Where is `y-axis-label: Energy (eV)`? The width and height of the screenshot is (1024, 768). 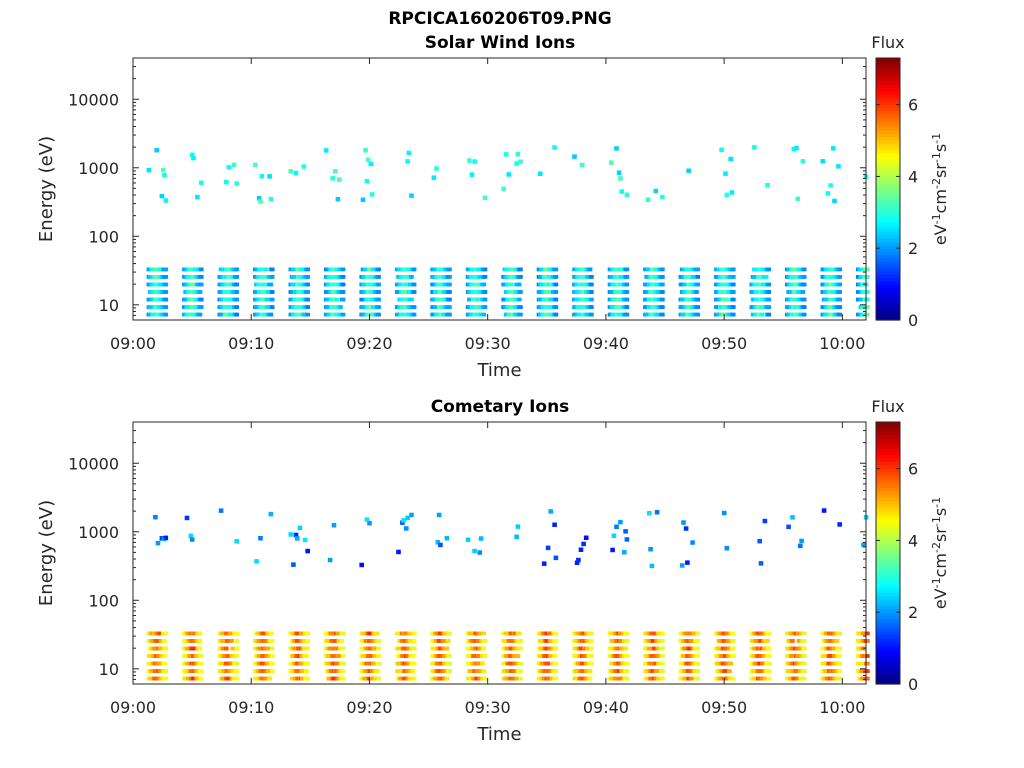 y-axis-label: Energy (eV) is located at coordinates (46, 553).